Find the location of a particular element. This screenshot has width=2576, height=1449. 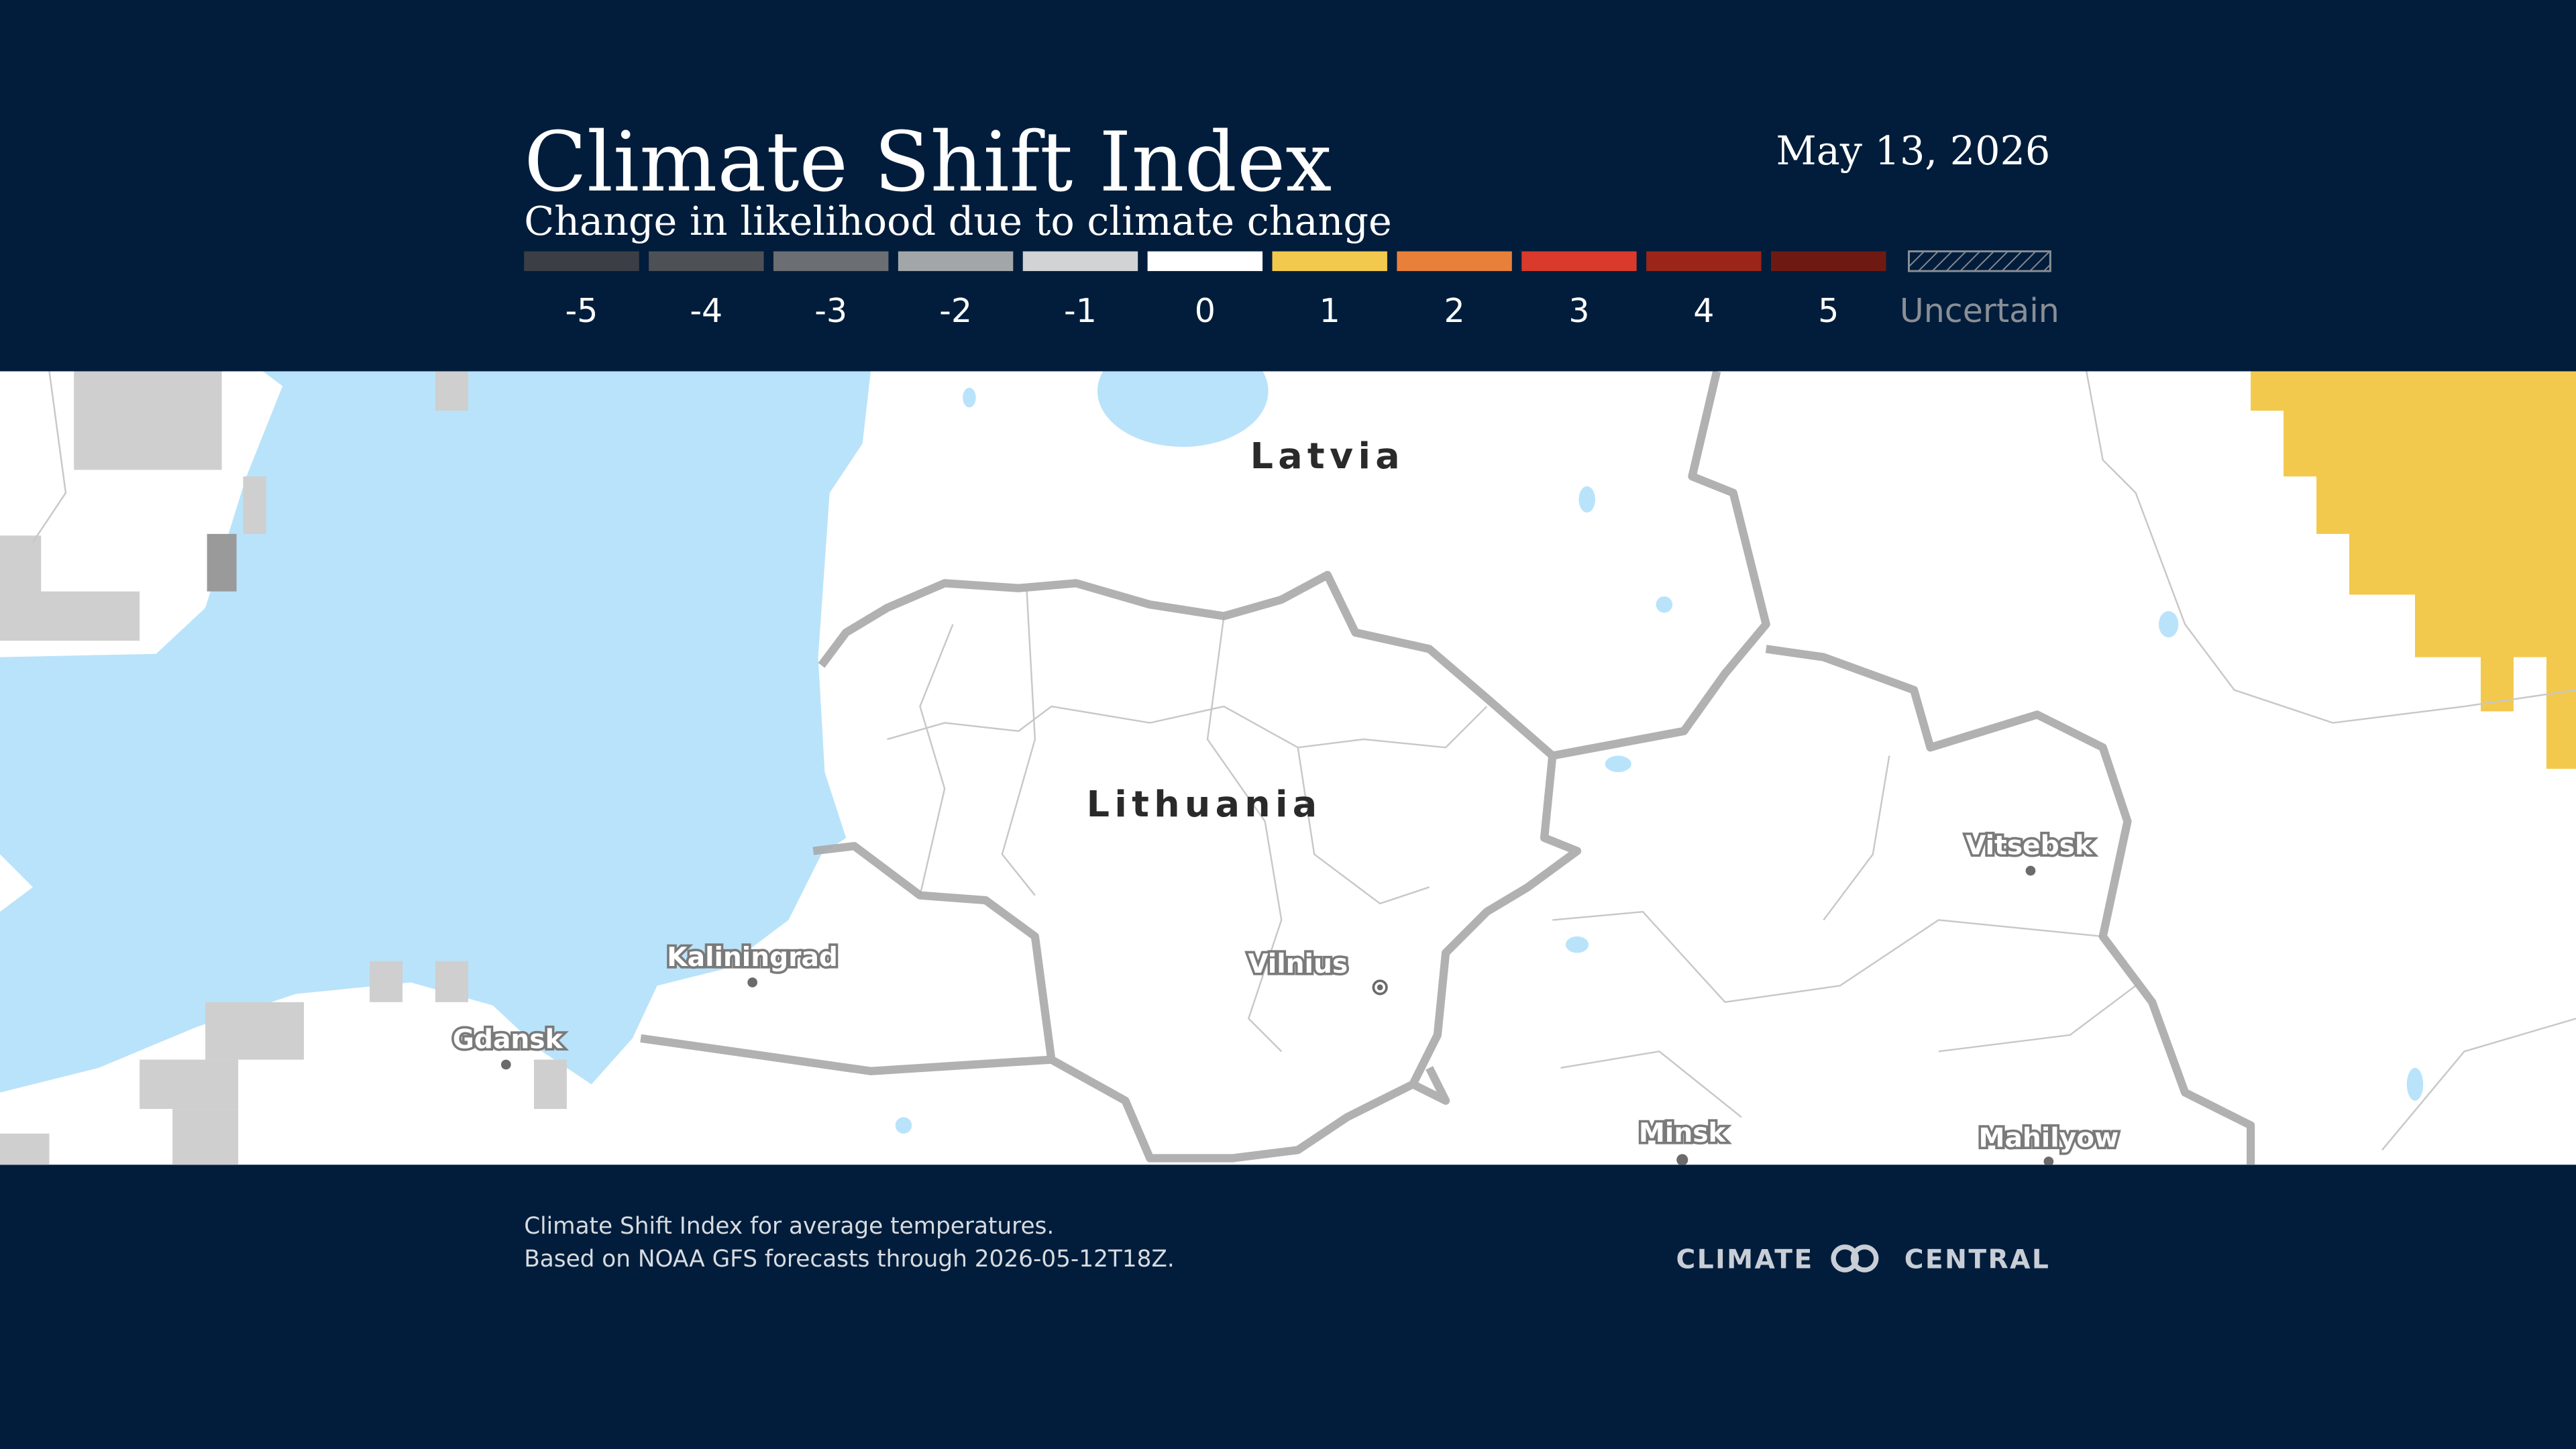

legend-label: -3 is located at coordinates (830, 311).